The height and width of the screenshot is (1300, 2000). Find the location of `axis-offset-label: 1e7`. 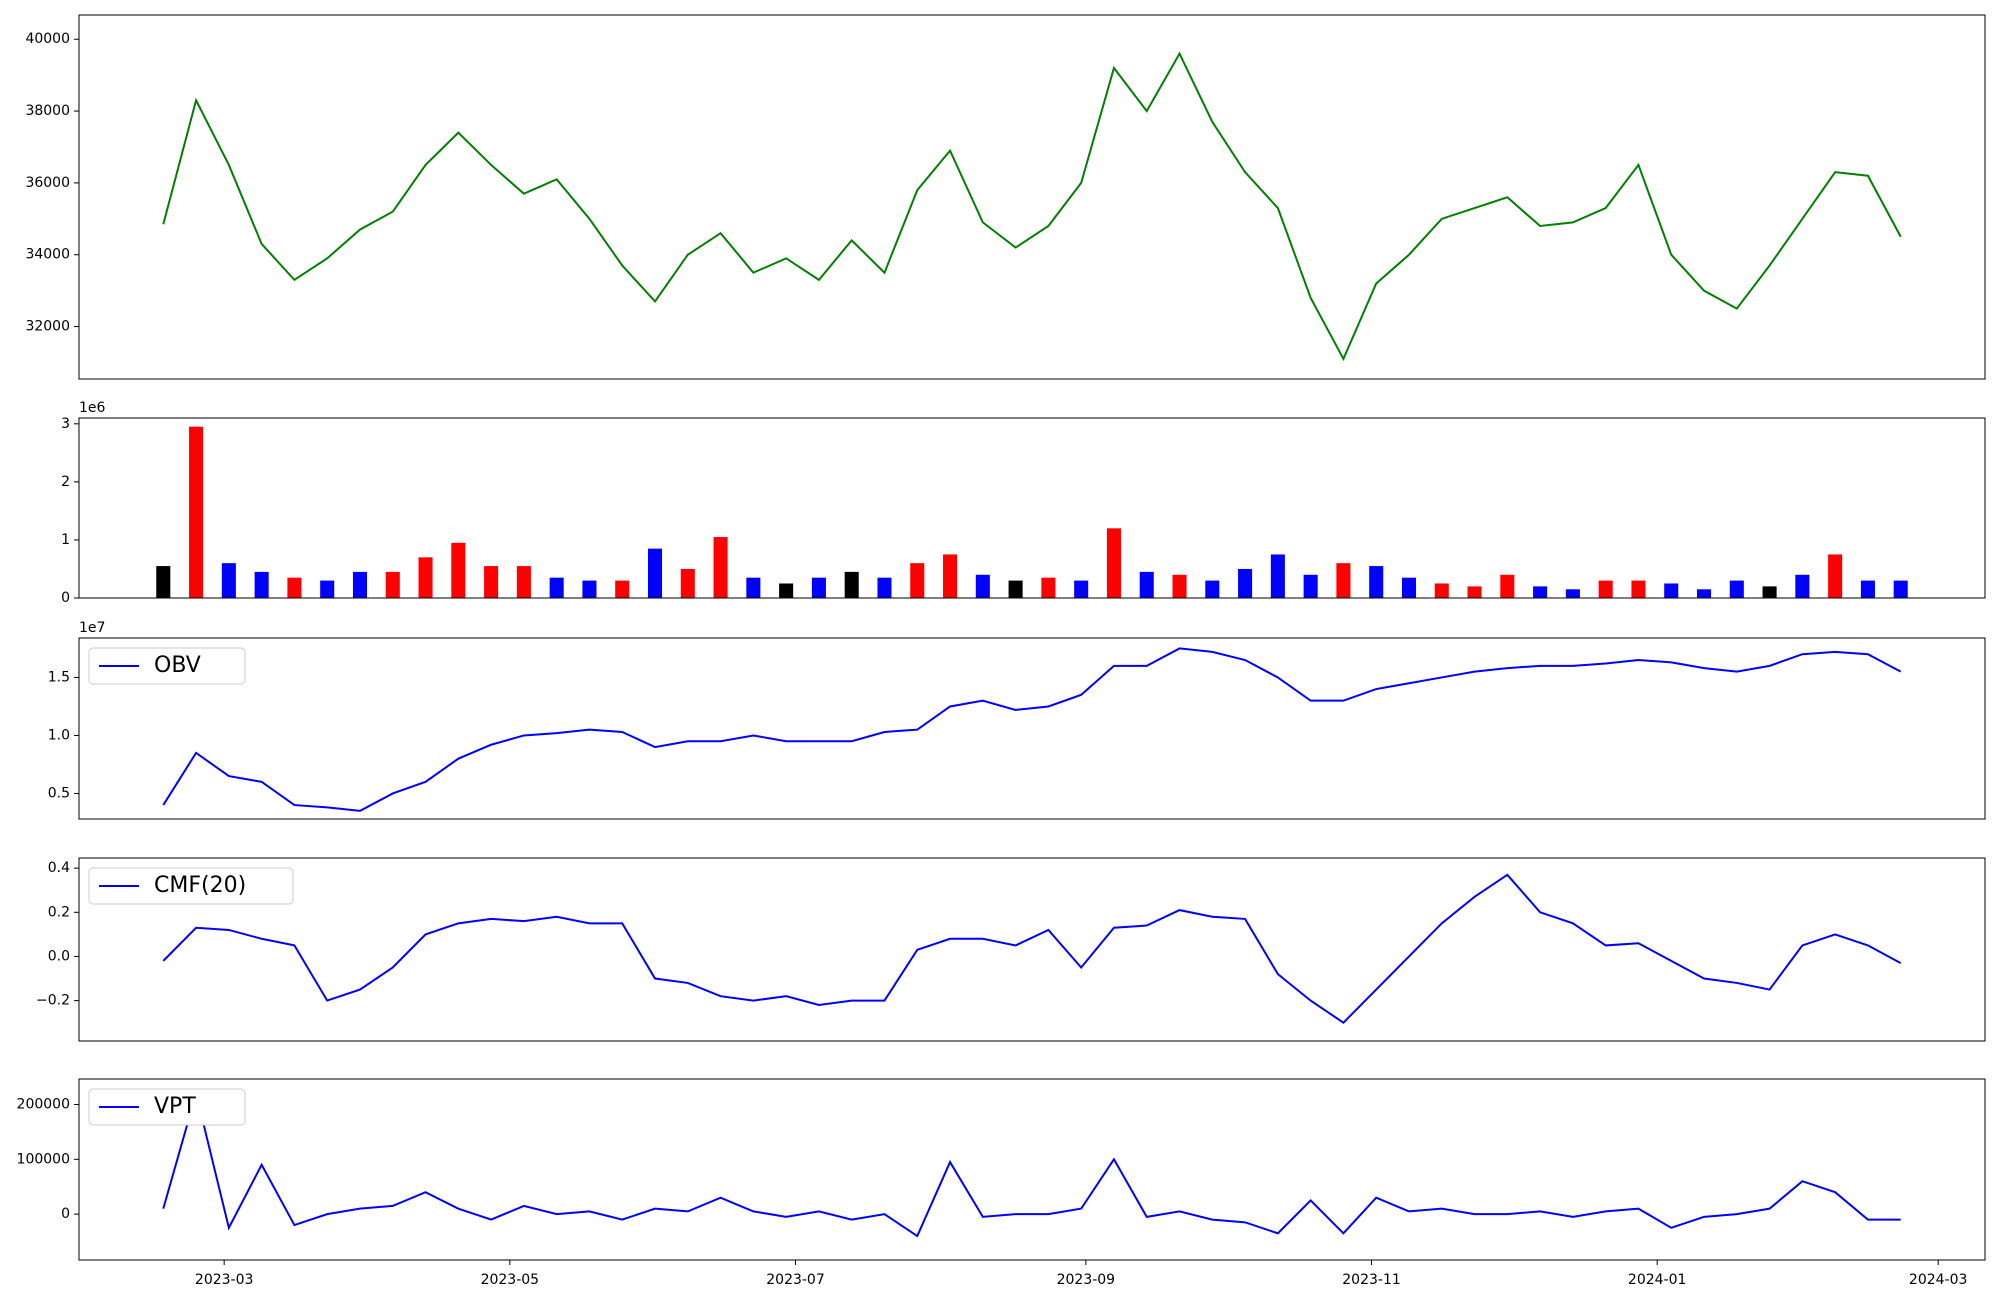

axis-offset-label: 1e7 is located at coordinates (92, 628).